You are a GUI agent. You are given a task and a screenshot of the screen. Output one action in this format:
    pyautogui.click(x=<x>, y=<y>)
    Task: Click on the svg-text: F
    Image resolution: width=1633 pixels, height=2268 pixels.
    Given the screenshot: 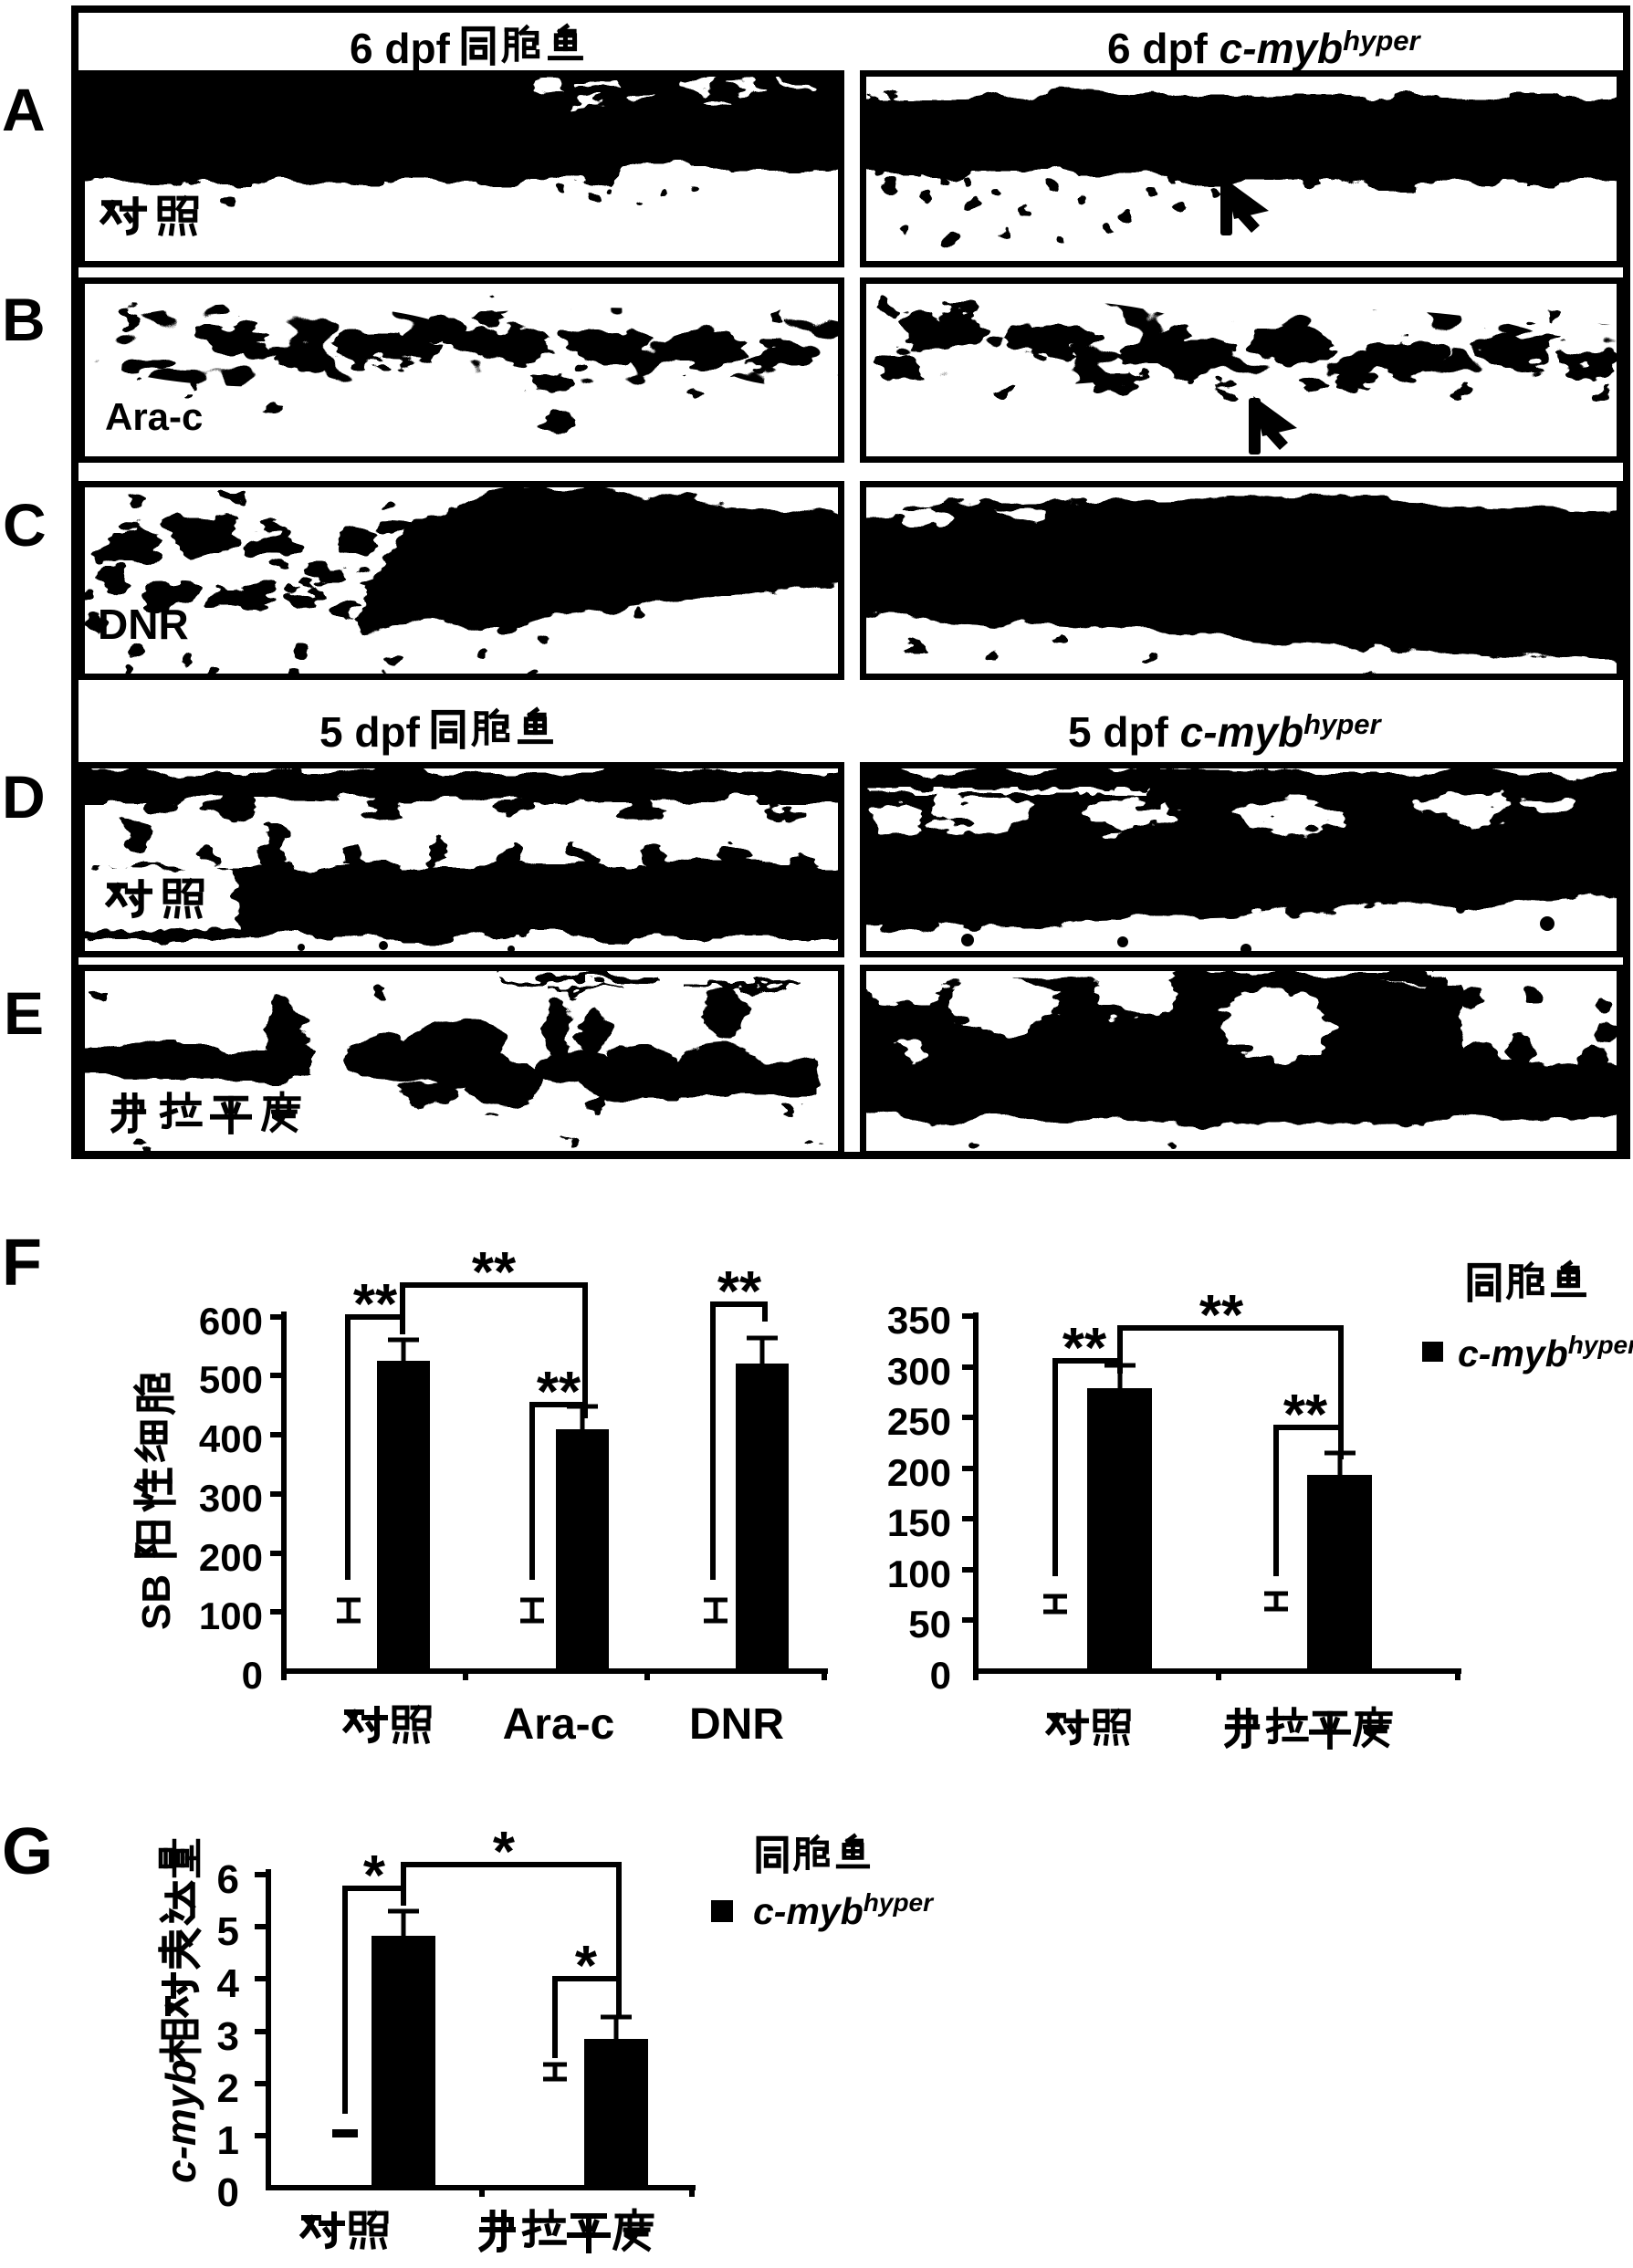 What is the action you would take?
    pyautogui.click(x=22, y=1263)
    